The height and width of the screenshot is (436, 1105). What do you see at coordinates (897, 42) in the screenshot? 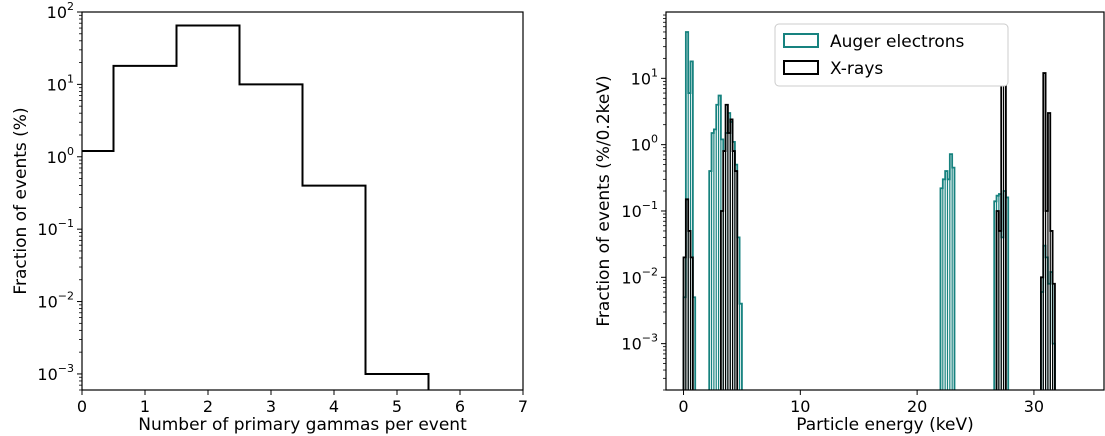
I see `legend-label: Auger electrons` at bounding box center [897, 42].